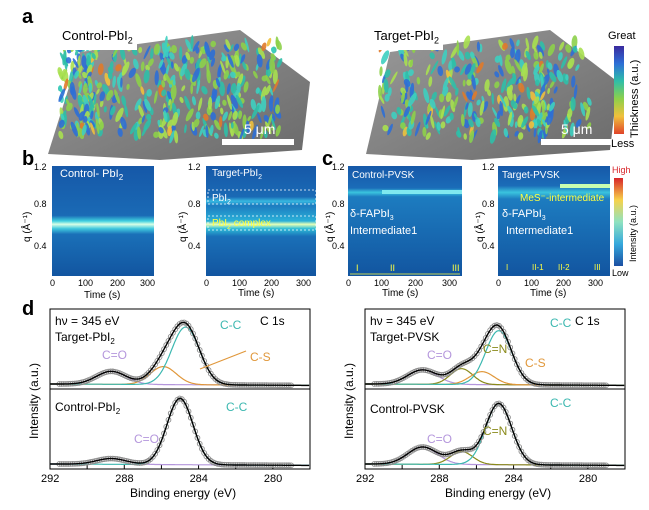 The width and height of the screenshot is (649, 510). Describe the element at coordinates (480, 226) in the screenshot. I see `panel-c-right-ylabel: q (Å⁻¹)` at that location.